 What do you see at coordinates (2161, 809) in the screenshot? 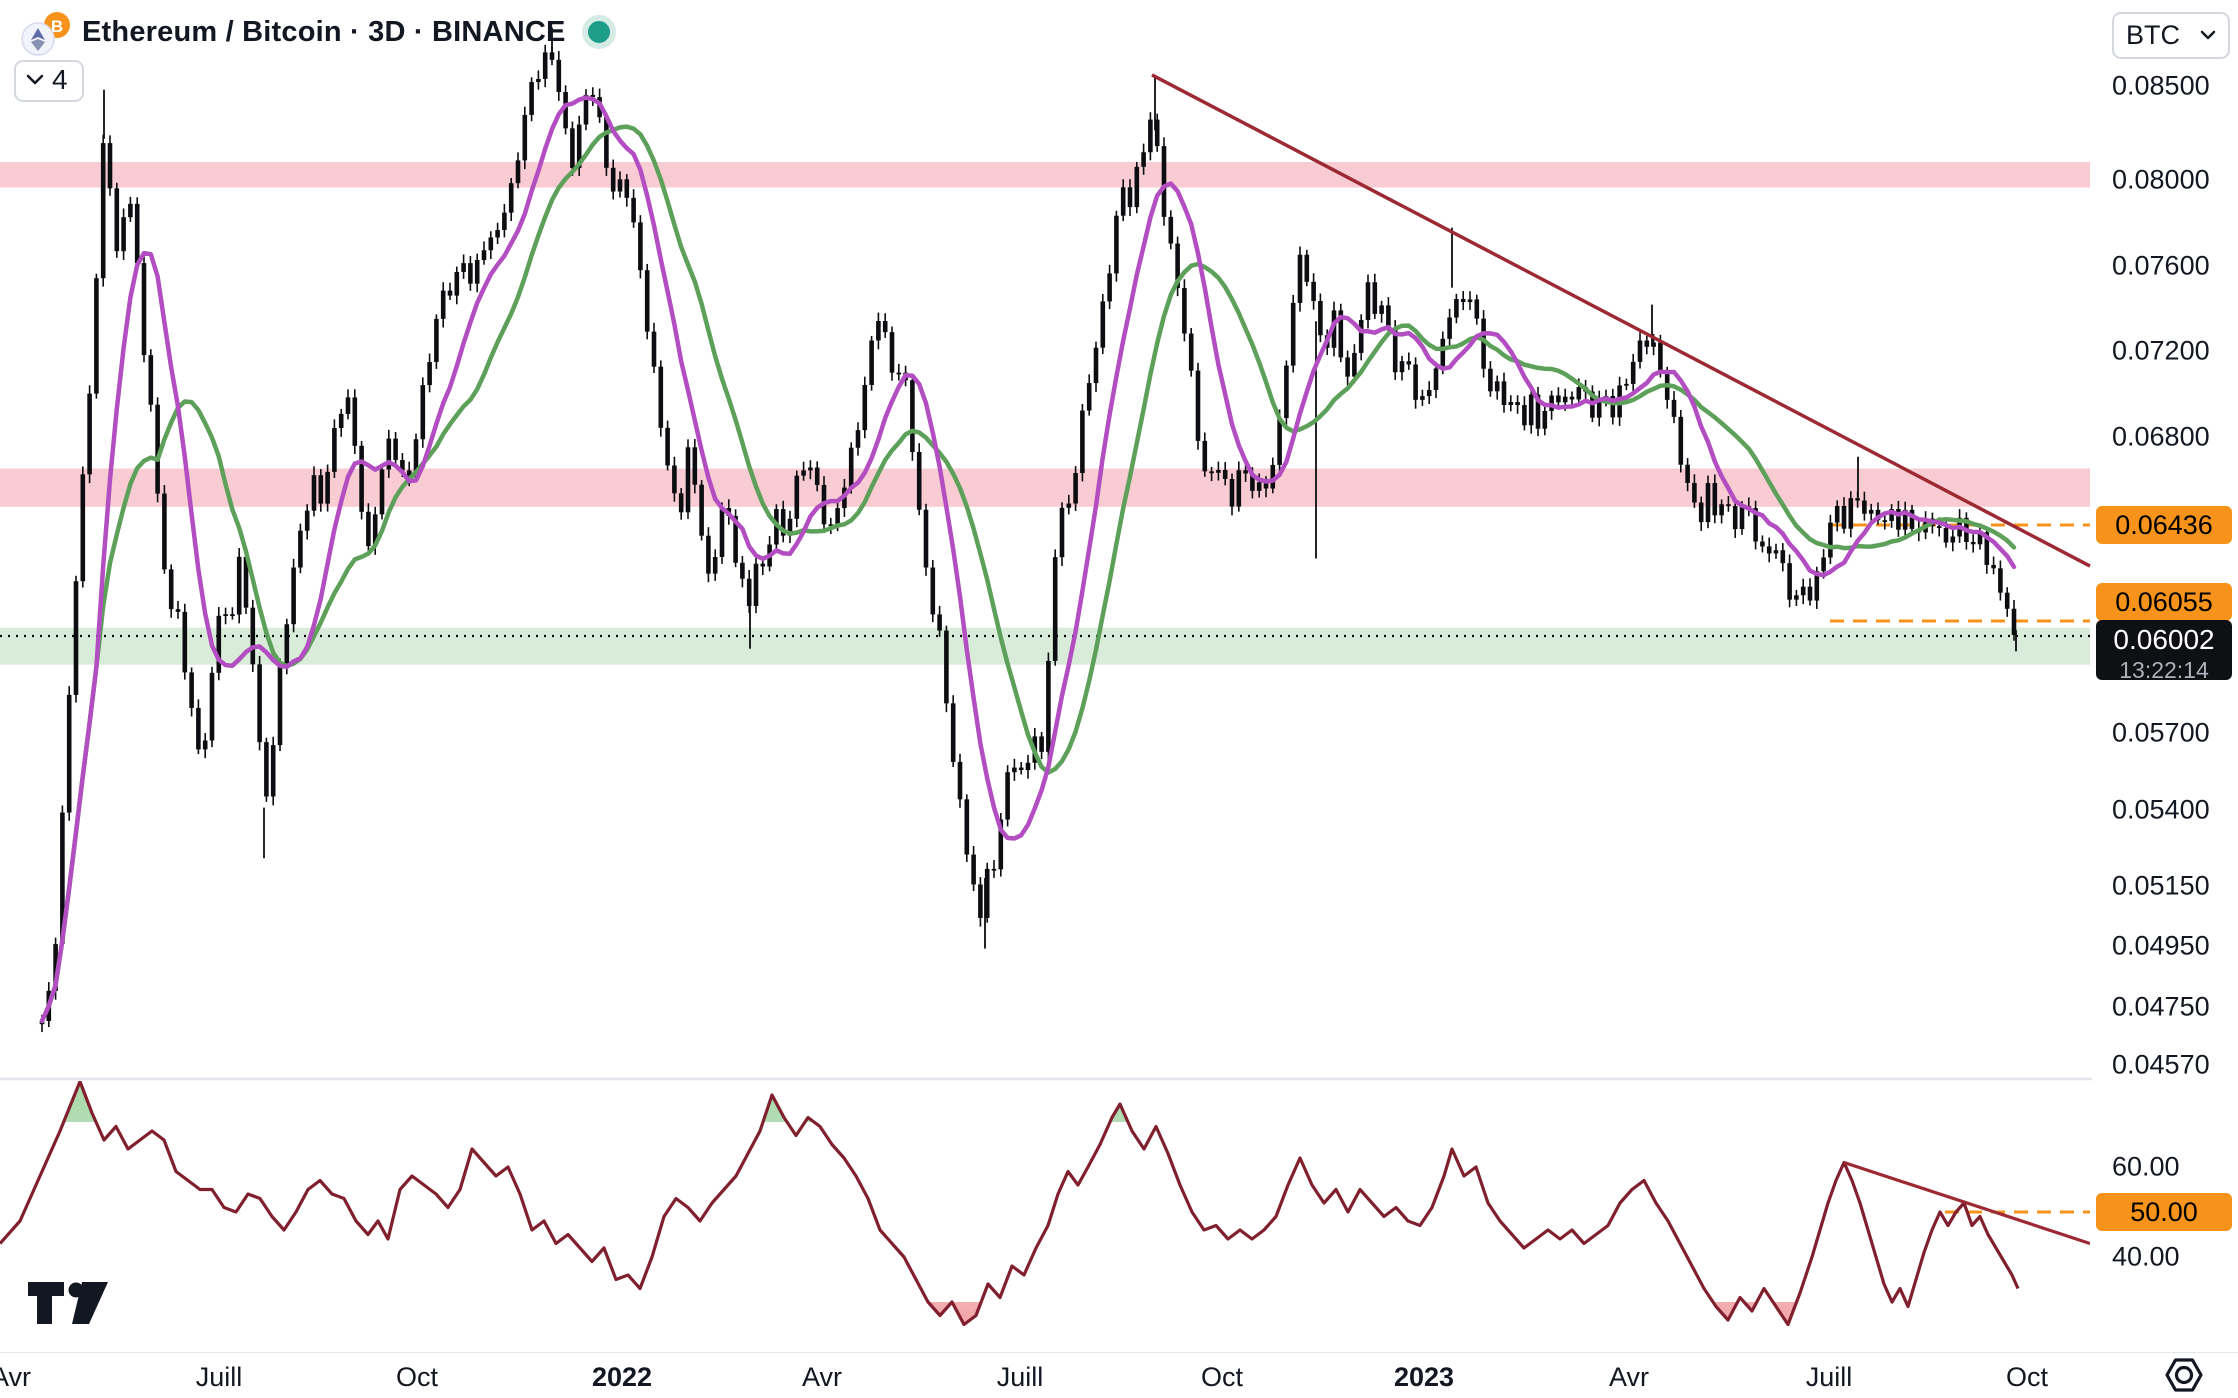
I see `price-tick: 0.05400` at bounding box center [2161, 809].